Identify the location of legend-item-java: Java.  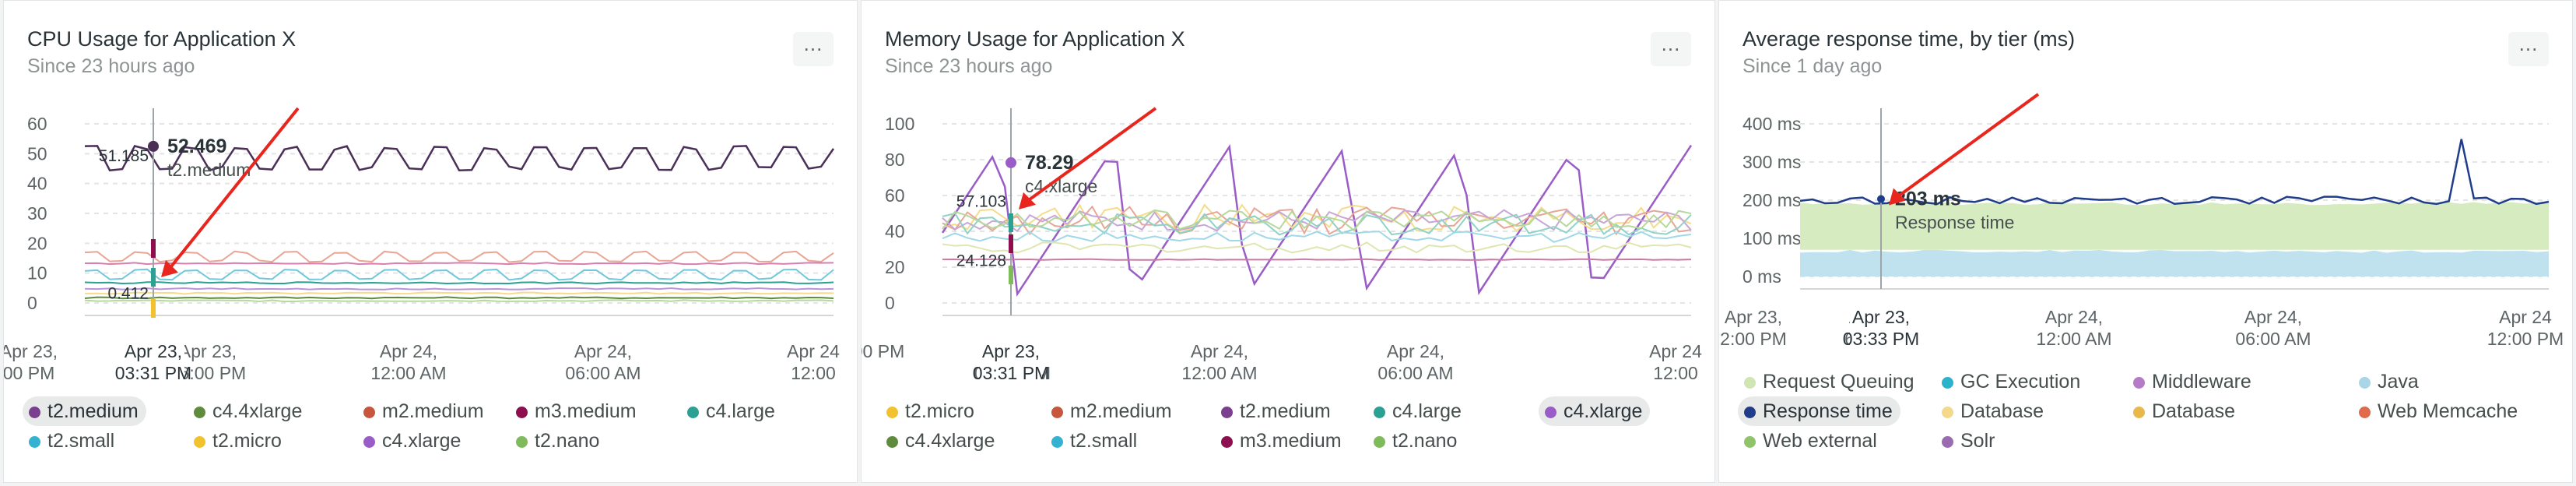
(2390, 381).